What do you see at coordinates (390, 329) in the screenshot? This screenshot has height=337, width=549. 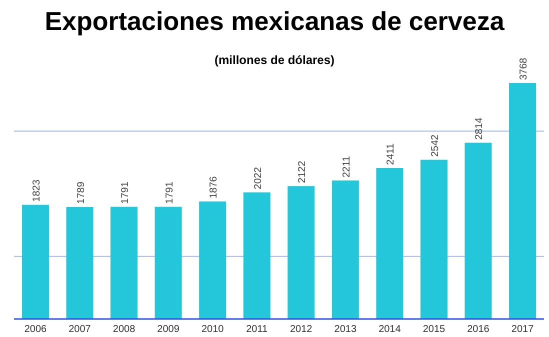 I see `x-tick-label: 2014` at bounding box center [390, 329].